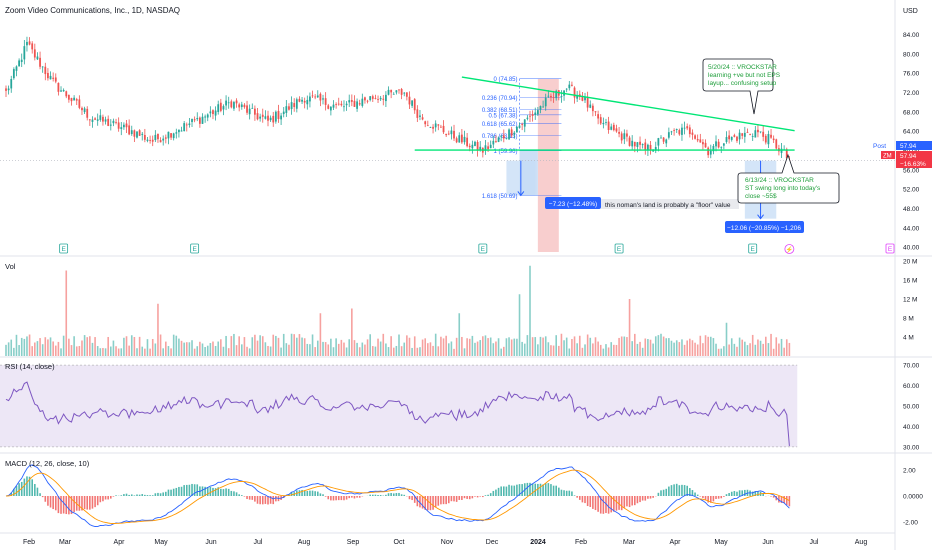  Describe the element at coordinates (447, 542) in the screenshot. I see `time-tick-label: Nov` at that location.